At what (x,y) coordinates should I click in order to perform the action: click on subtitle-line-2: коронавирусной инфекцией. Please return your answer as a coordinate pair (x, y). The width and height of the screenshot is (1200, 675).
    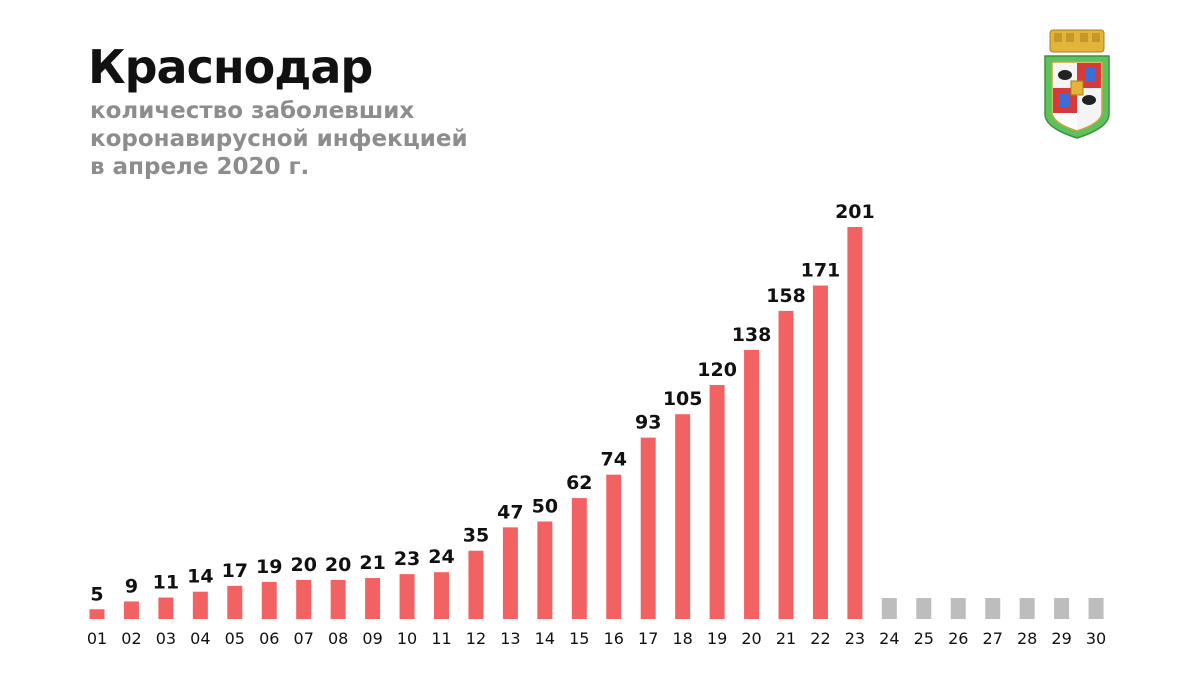
    Looking at the image, I should click on (279, 139).